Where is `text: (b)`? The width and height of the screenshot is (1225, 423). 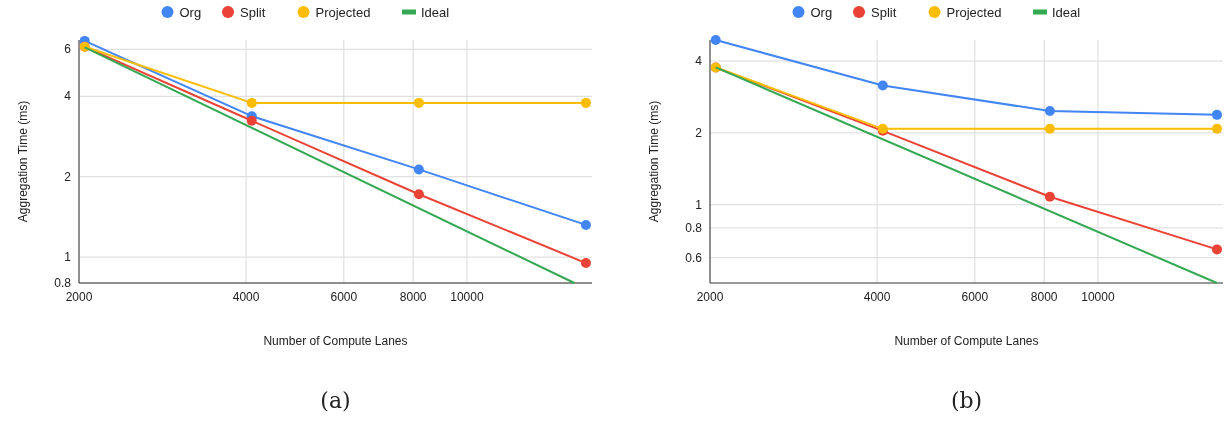 text: (b) is located at coordinates (966, 400).